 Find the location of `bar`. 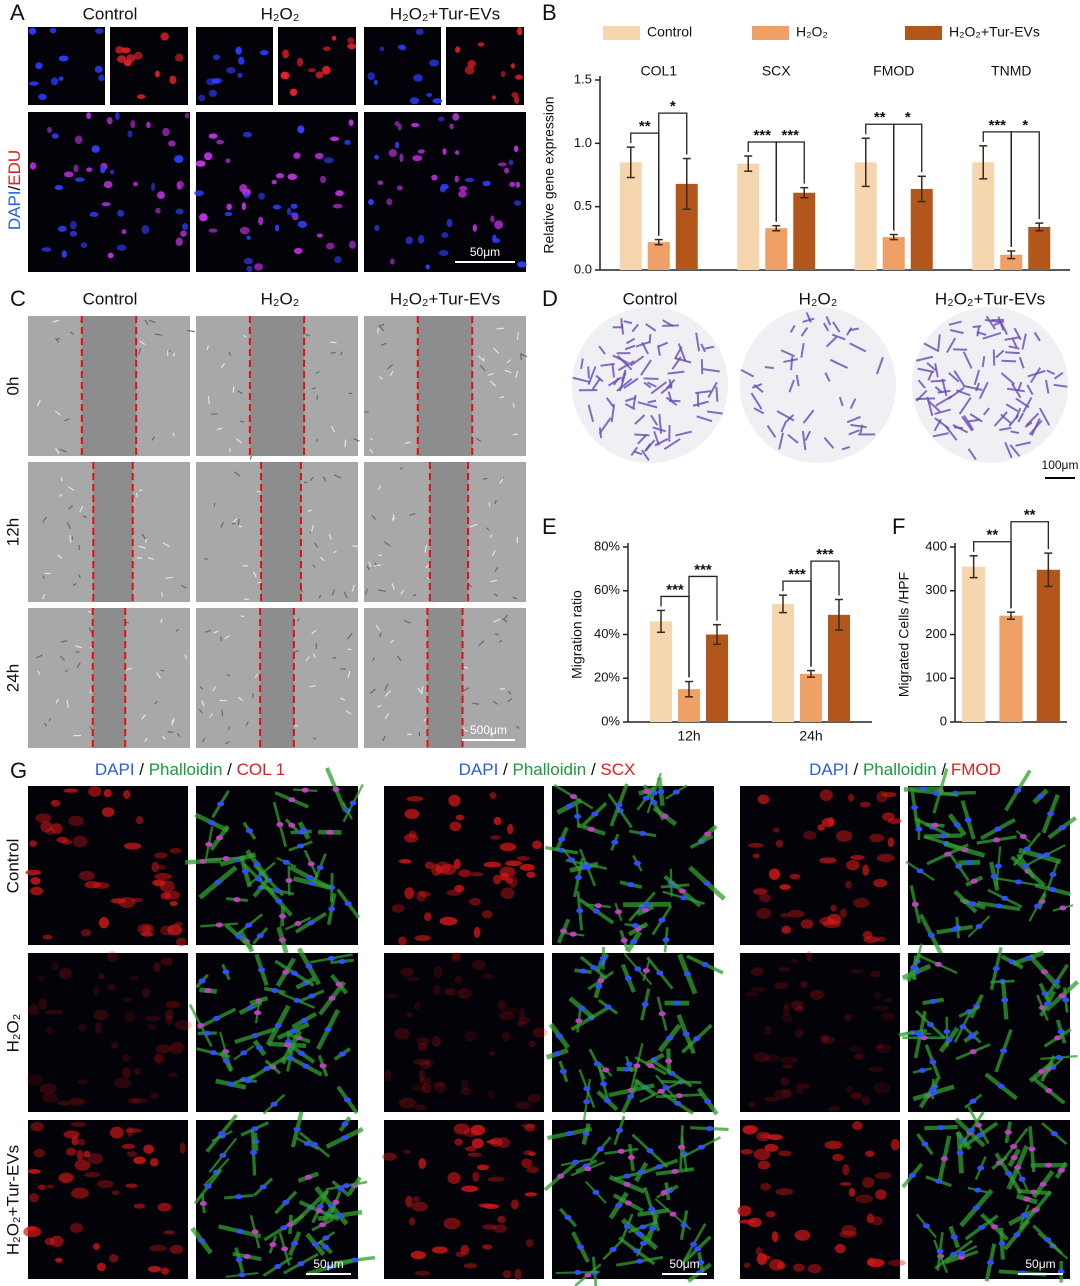

bar is located at coordinates (783, 662).